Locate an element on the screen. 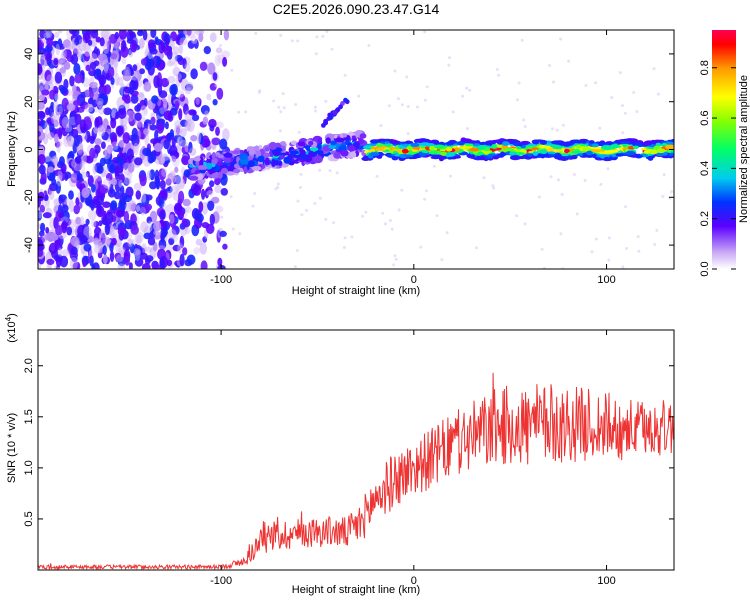 This screenshot has width=750, height=600. colorbar-tick-label: 0.4 is located at coordinates (705, 168).